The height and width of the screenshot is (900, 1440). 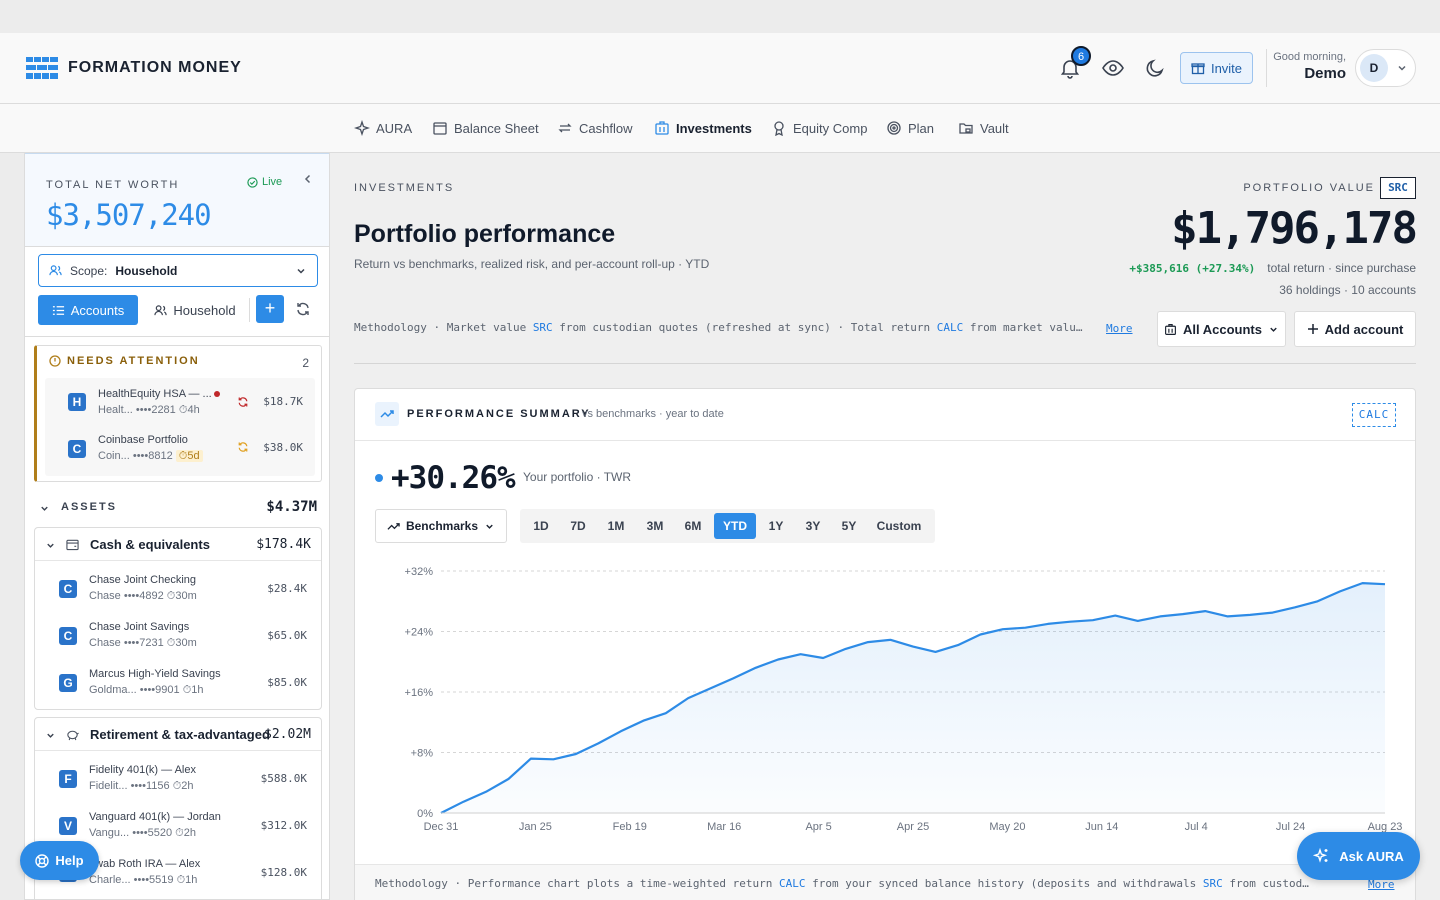 I want to click on user-menu-button: D, so click(x=1385, y=68).